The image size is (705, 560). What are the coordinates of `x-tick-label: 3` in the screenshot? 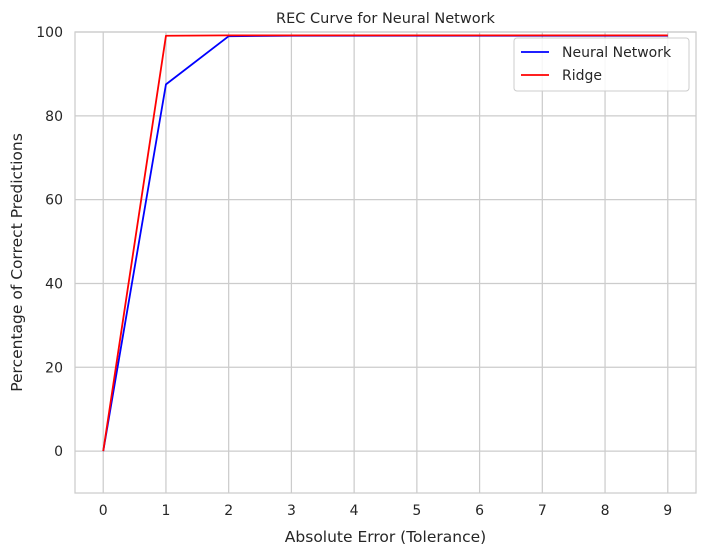 It's located at (291, 511).